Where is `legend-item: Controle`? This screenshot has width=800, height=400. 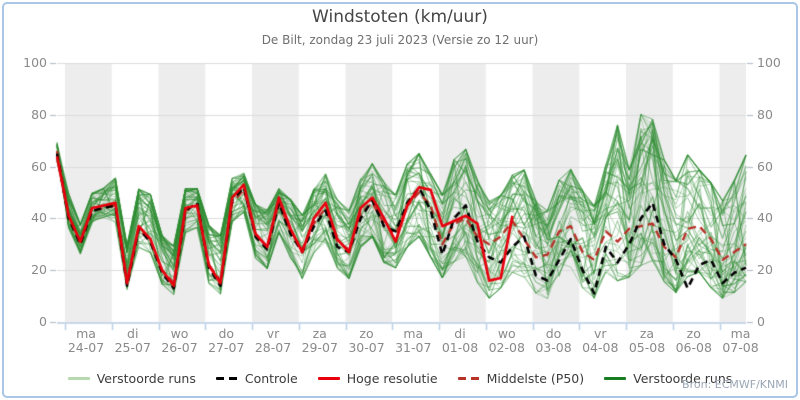
legend-item: Controle is located at coordinates (256, 378).